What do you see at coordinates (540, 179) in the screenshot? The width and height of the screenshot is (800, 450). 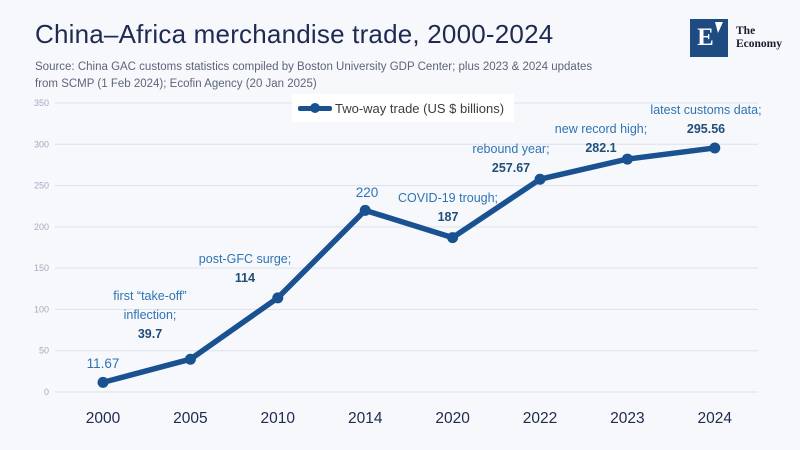 I see `data-point-2022` at bounding box center [540, 179].